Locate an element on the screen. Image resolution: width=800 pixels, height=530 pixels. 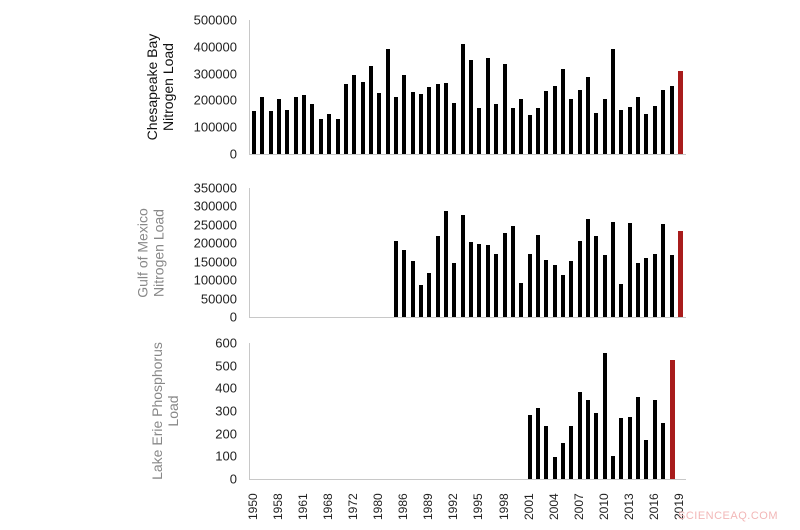
gulf-y-tick: 100000 is located at coordinates (215, 280).